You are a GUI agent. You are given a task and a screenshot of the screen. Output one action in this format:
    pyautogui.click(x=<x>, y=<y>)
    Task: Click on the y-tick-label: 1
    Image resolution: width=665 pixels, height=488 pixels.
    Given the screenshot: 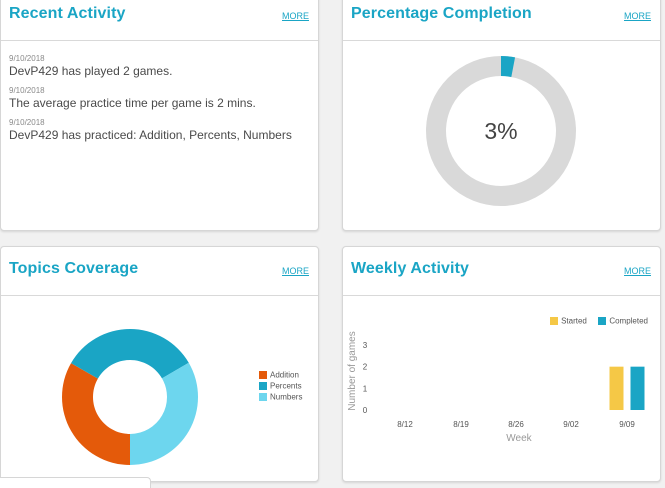 What is the action you would take?
    pyautogui.click(x=365, y=388)
    